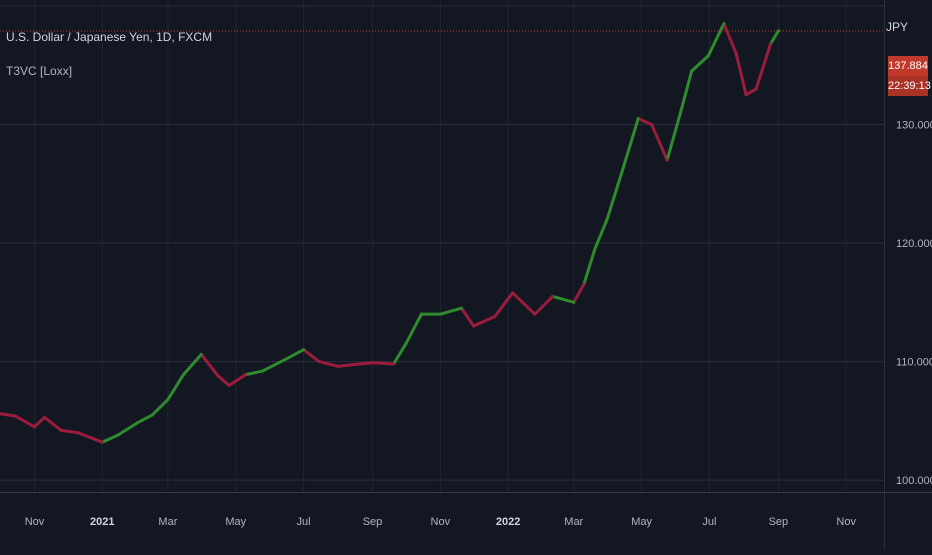  I want to click on x-tick-label: Mar, so click(573, 522).